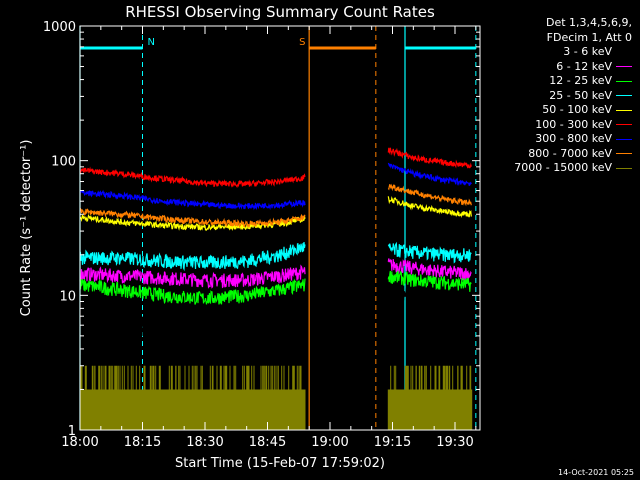 The image size is (640, 480). Describe the element at coordinates (280, 463) in the screenshot. I see `x-axis-label: Start Time (15-Feb-07 17:59:02)` at that location.